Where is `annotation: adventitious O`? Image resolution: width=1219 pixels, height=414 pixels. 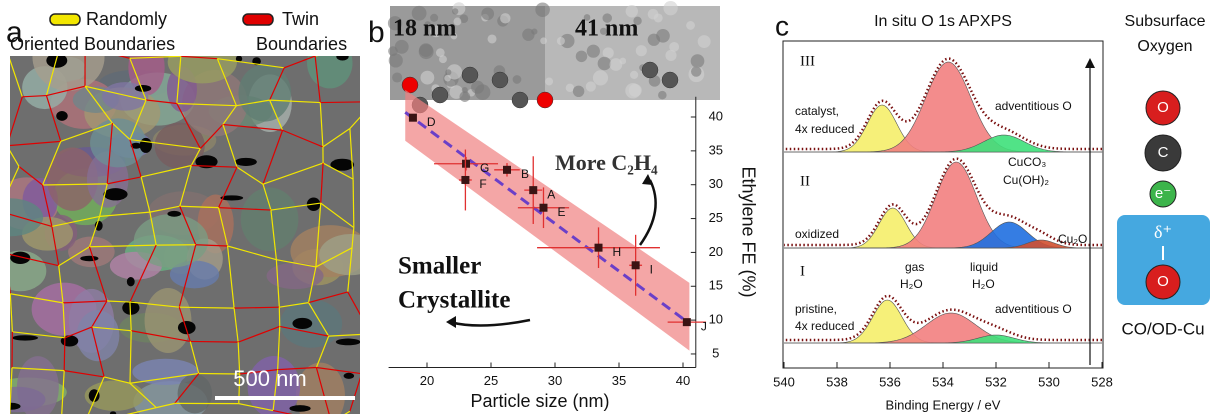
annotation: adventitious O is located at coordinates (1033, 309).